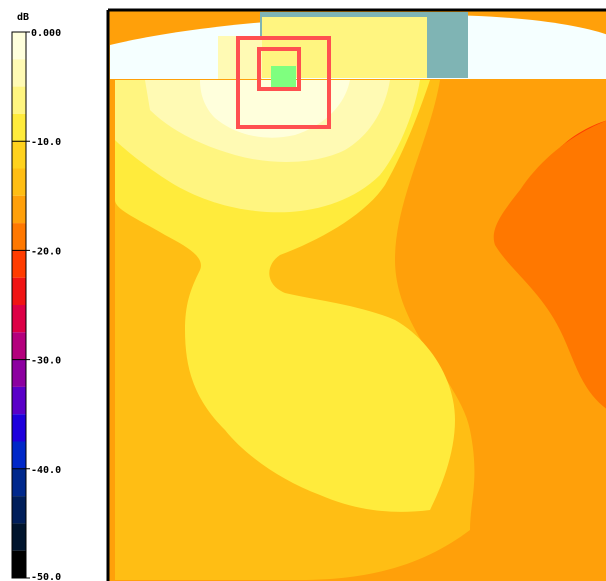 Image resolution: width=606 pixels, height=581 pixels. Describe the element at coordinates (283, 76) in the screenshot. I see `source-point` at that location.